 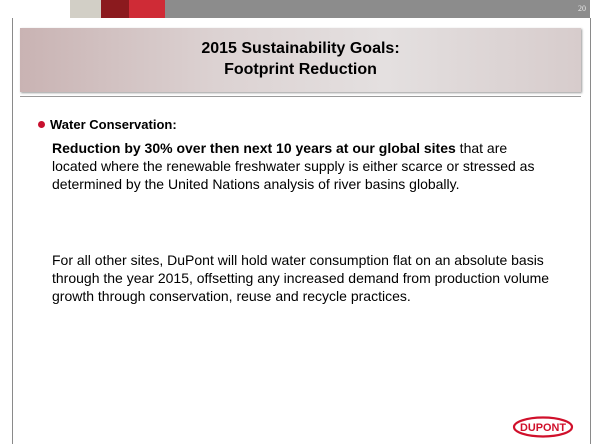 What do you see at coordinates (300, 96) in the screenshot?
I see `divider` at bounding box center [300, 96].